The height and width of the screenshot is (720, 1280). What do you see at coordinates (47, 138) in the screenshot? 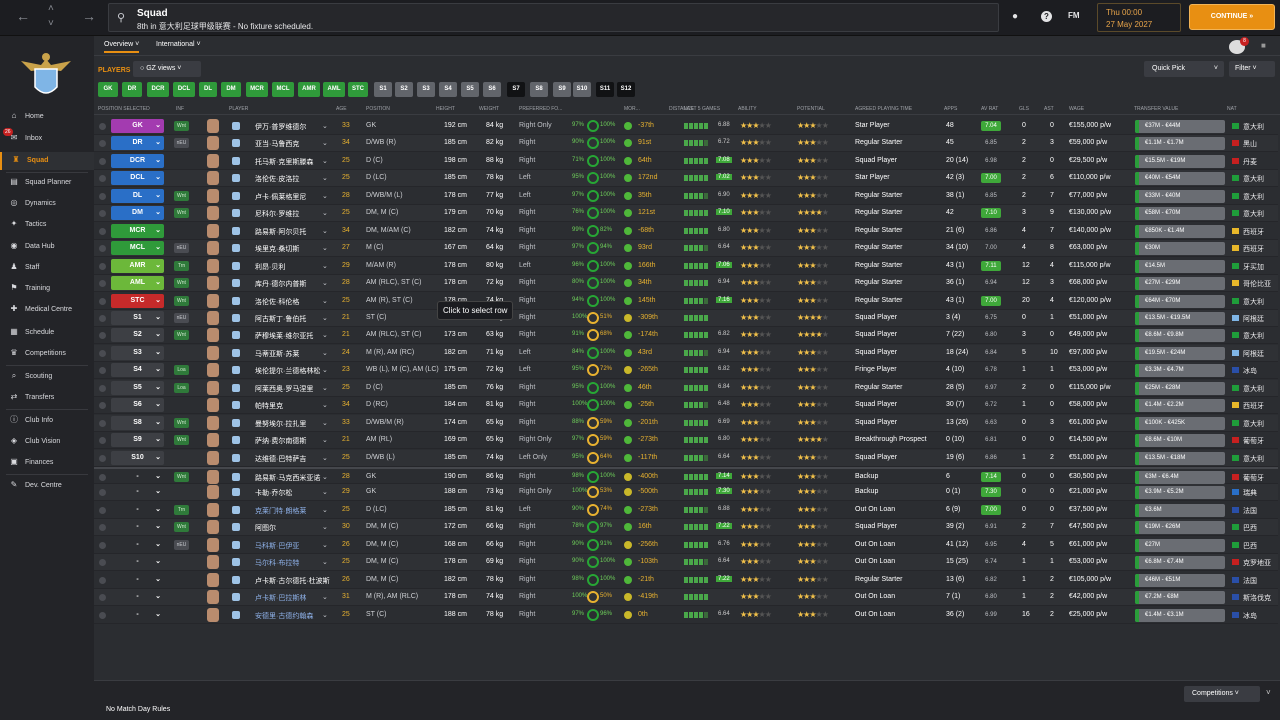
I see `sidebar-item-inbox: ✉ Inbox 26` at bounding box center [47, 138].